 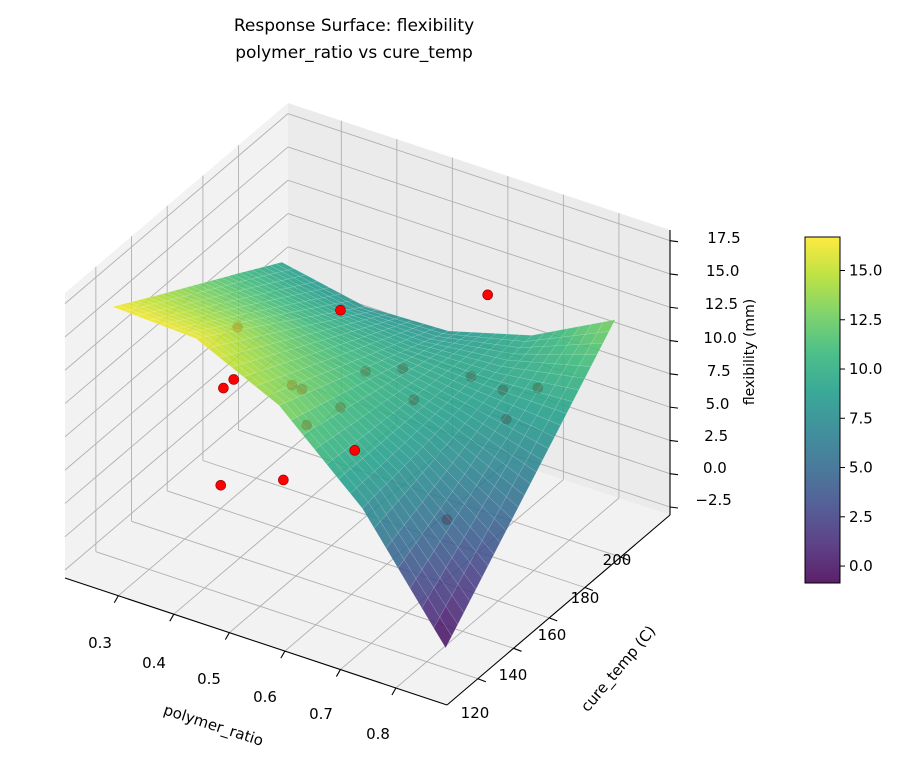 I want to click on z-tick-label: 0.0, so click(x=715, y=468).